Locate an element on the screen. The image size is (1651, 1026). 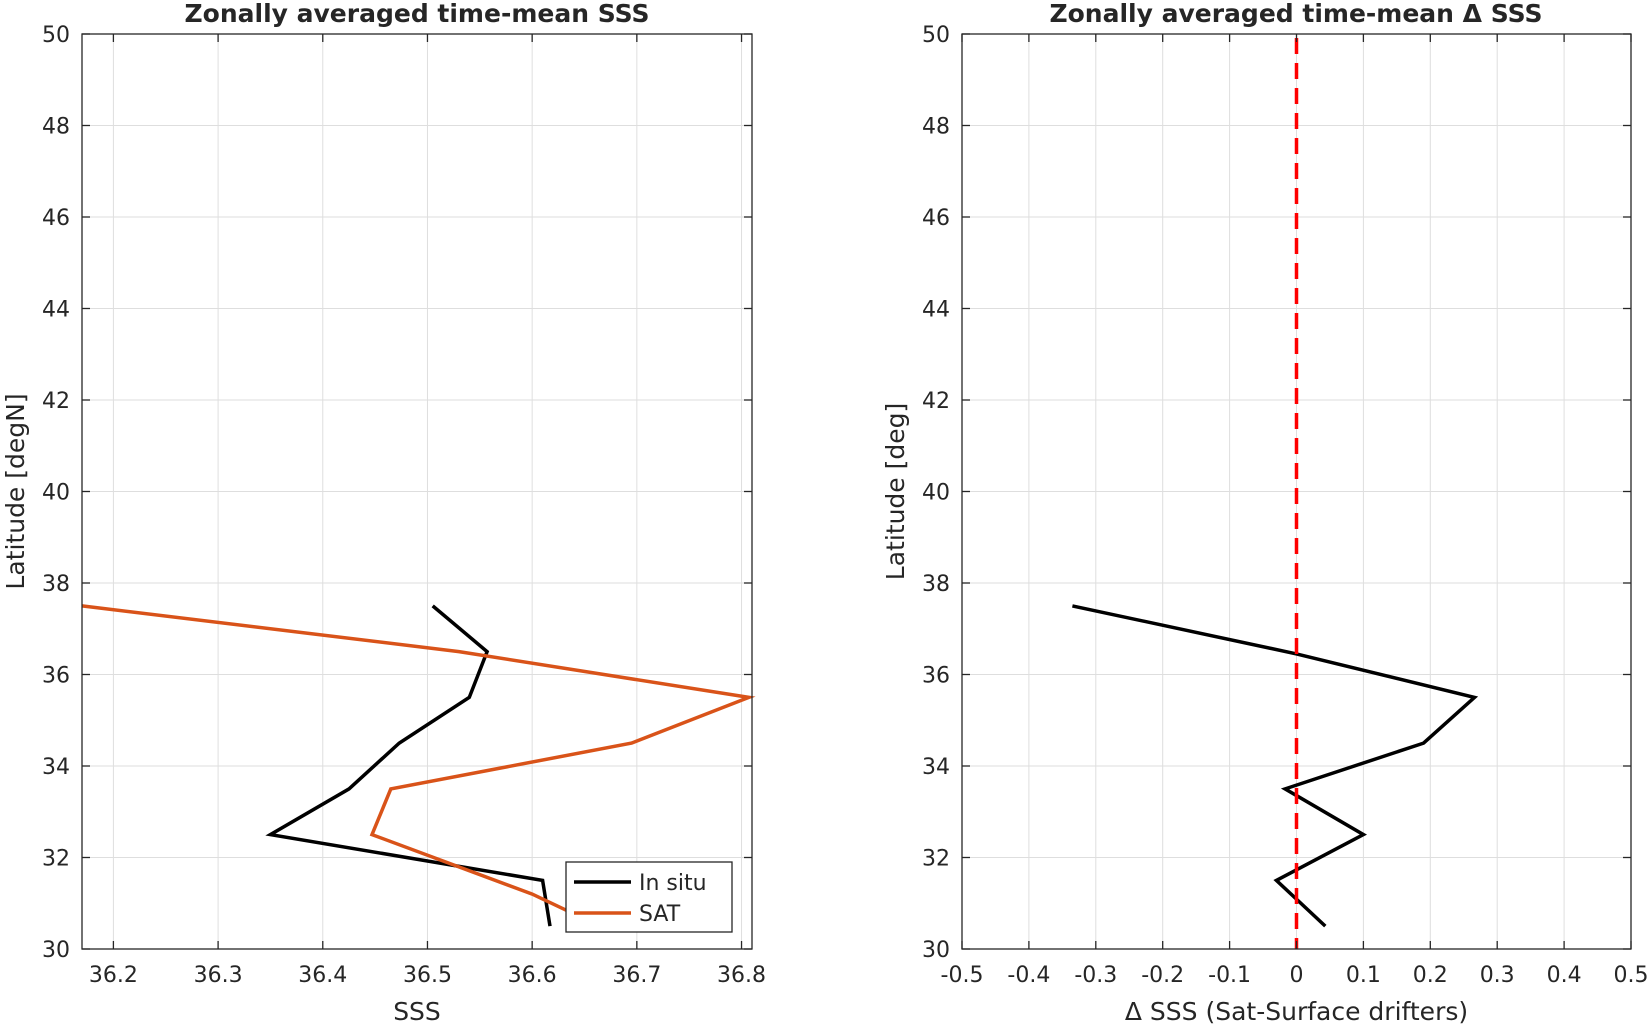
x-tick-label: 0 is located at coordinates (1297, 975).